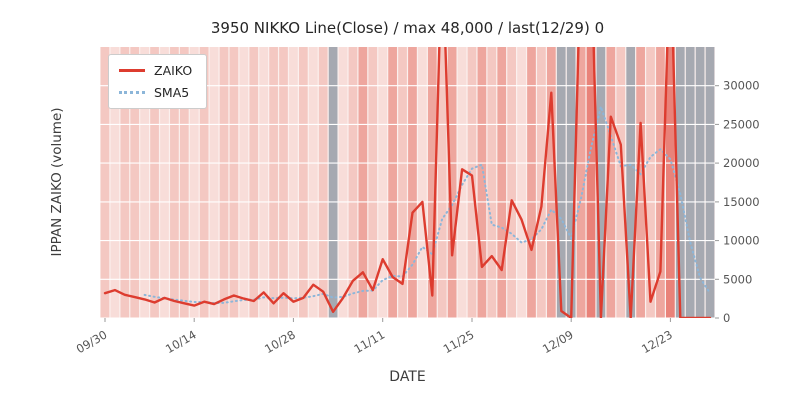 This screenshot has width=800, height=400. Describe the element at coordinates (737, 279) in the screenshot. I see `y-tick-label: 5000` at that location.